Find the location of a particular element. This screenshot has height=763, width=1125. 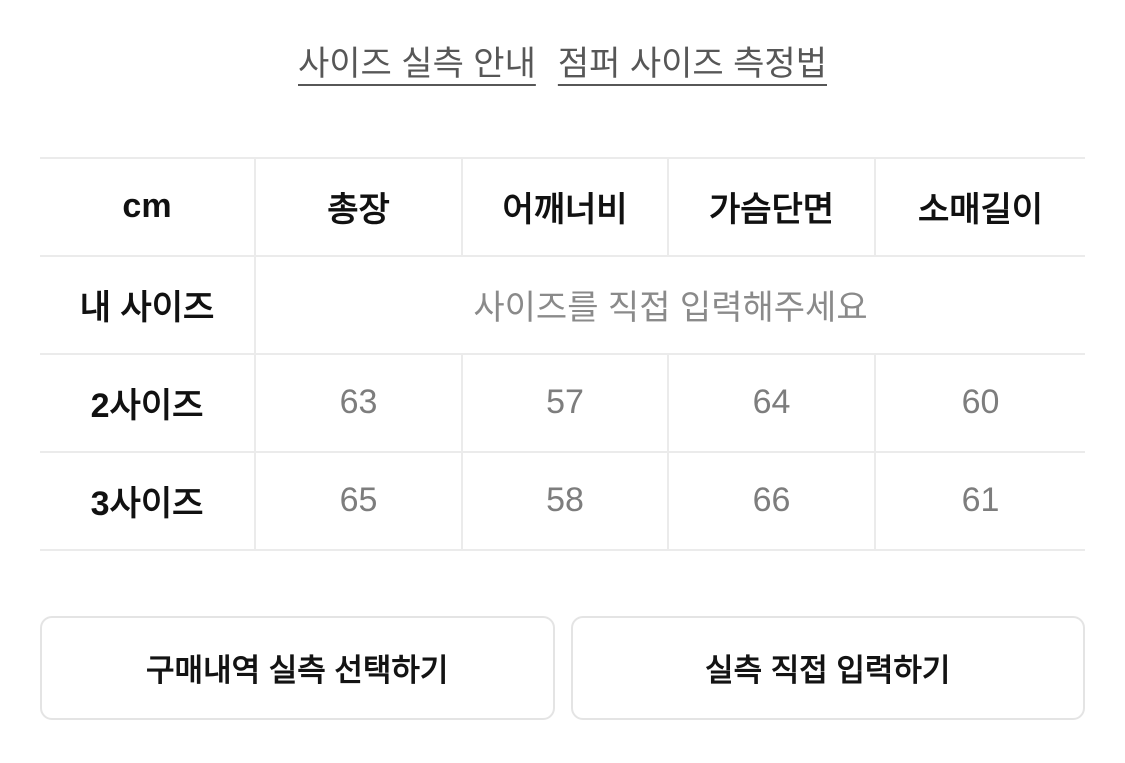

column-header-shoulder-width: 어깨너비 is located at coordinates (565, 206).